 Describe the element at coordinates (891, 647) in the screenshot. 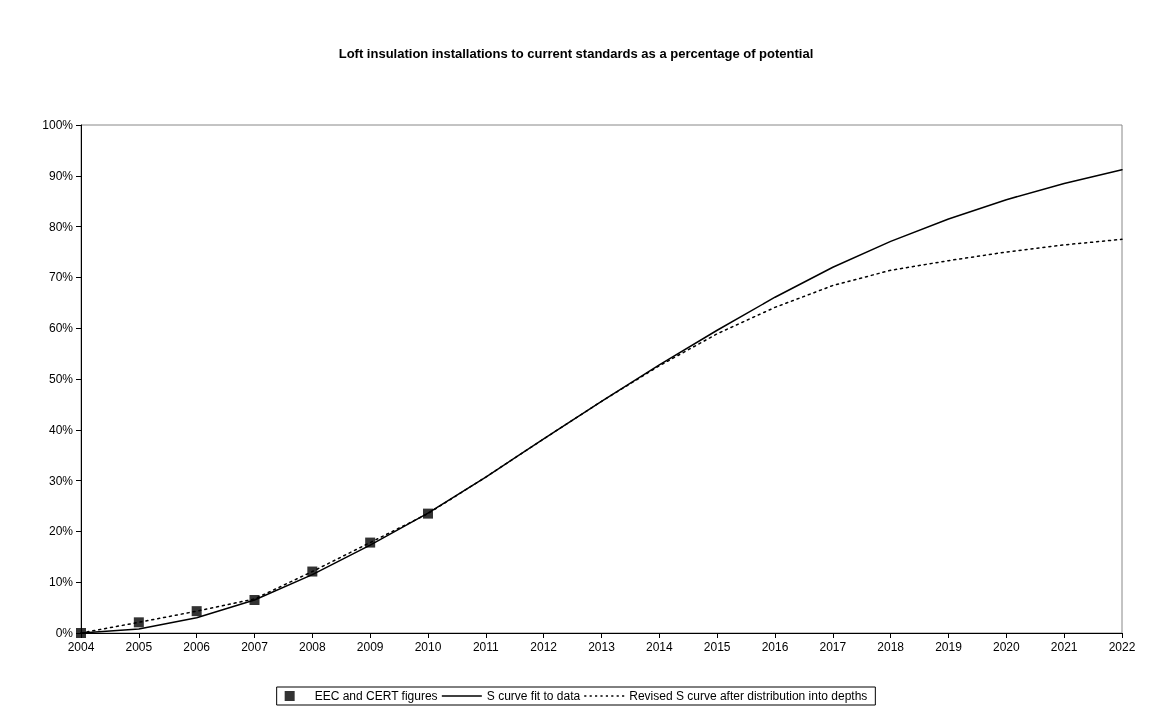

I see `x-tick-label: 2018` at that location.